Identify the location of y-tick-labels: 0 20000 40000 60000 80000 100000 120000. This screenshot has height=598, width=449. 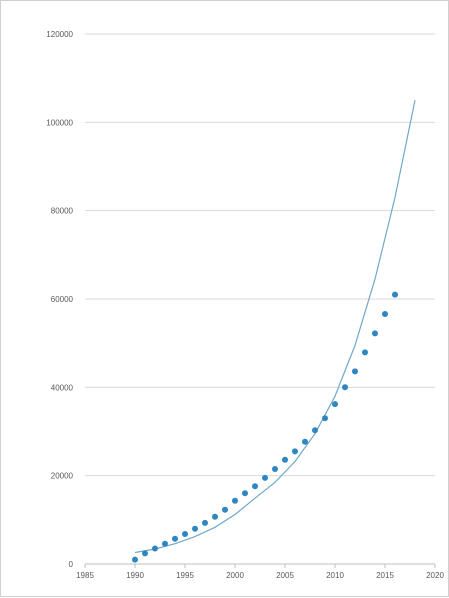
(59, 299).